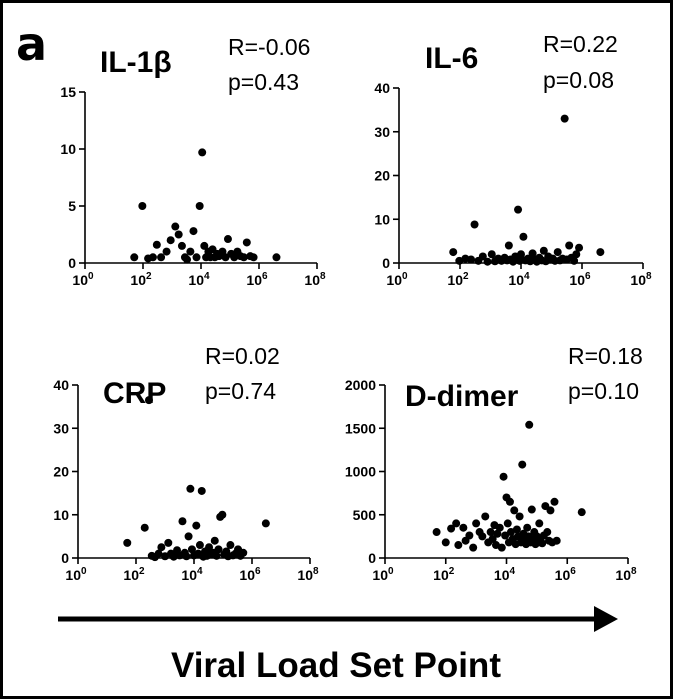  What do you see at coordinates (462, 396) in the screenshot?
I see `chart-title: D-dimer` at bounding box center [462, 396].